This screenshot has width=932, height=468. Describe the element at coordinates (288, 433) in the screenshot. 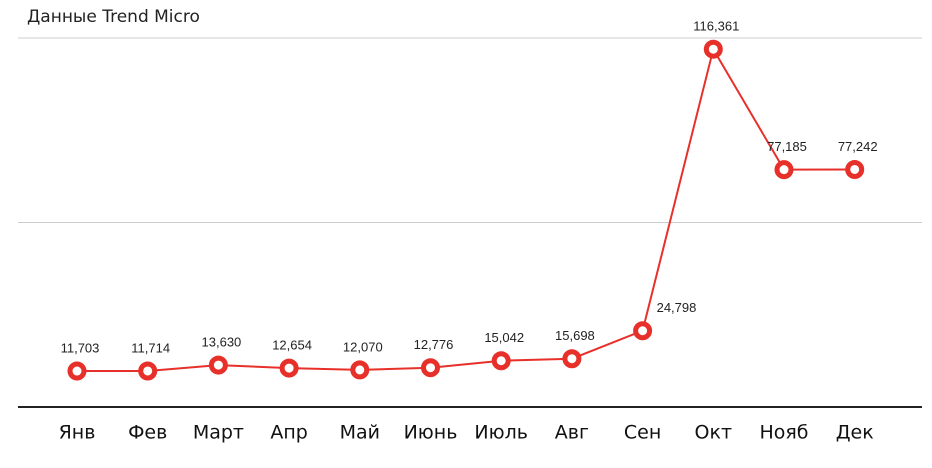

I see `x-tick-label: Апр` at that location.